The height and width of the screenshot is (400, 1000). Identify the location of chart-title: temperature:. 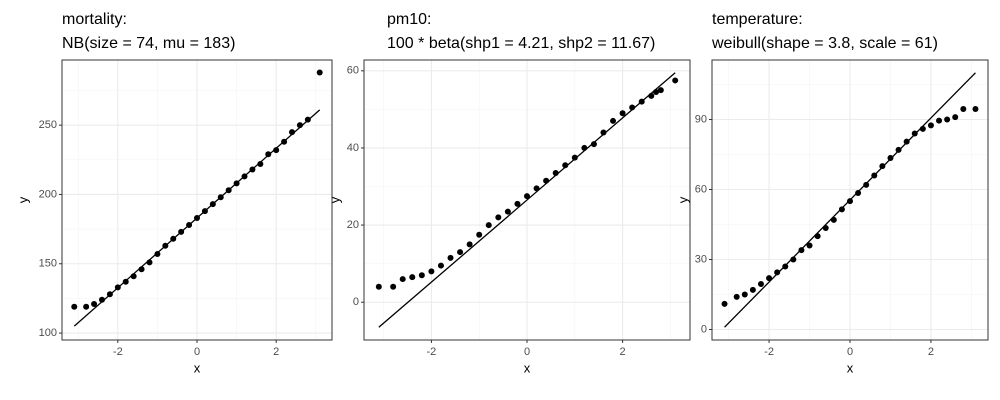
(757, 19).